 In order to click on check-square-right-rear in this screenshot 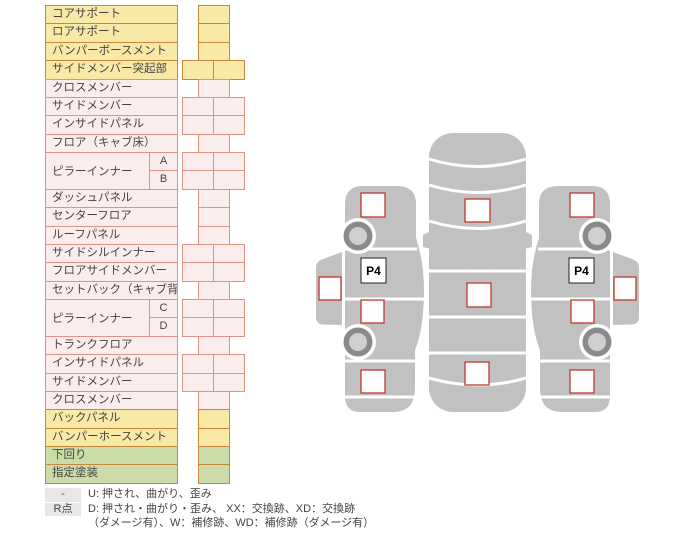, I will do `click(582, 381)`.